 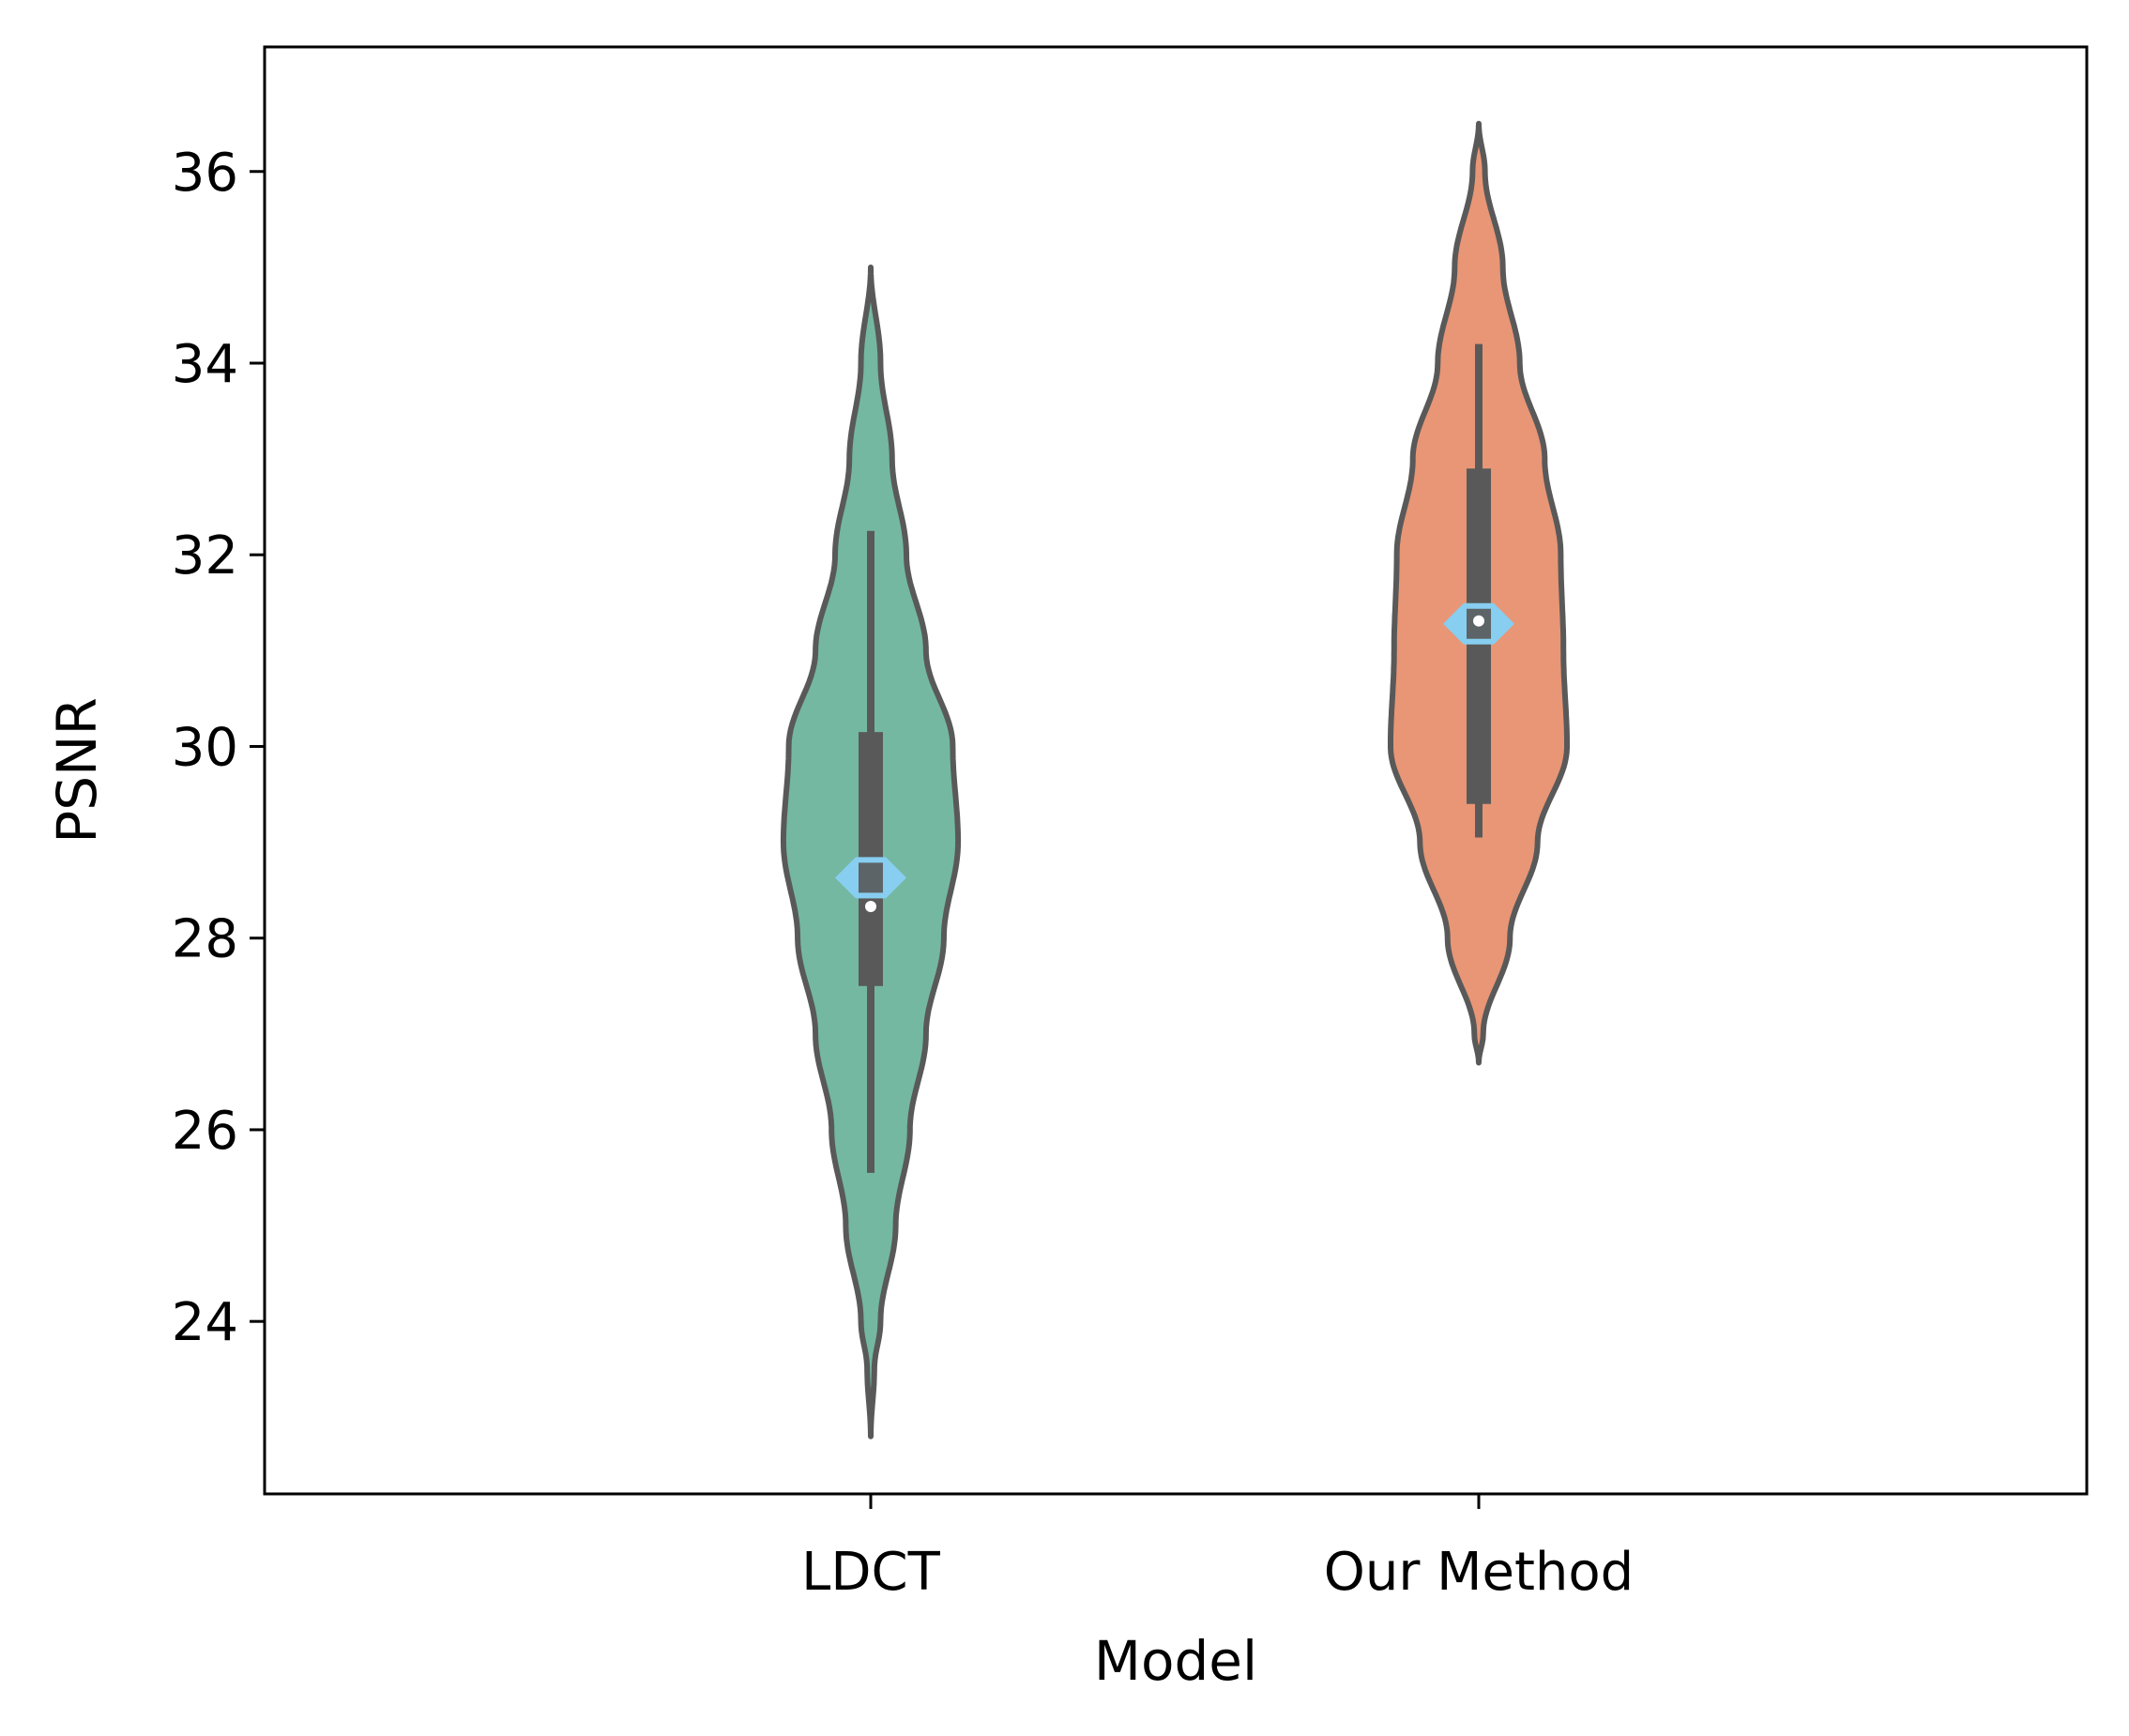 I want to click on y-tick-label: 34, so click(x=205, y=364).